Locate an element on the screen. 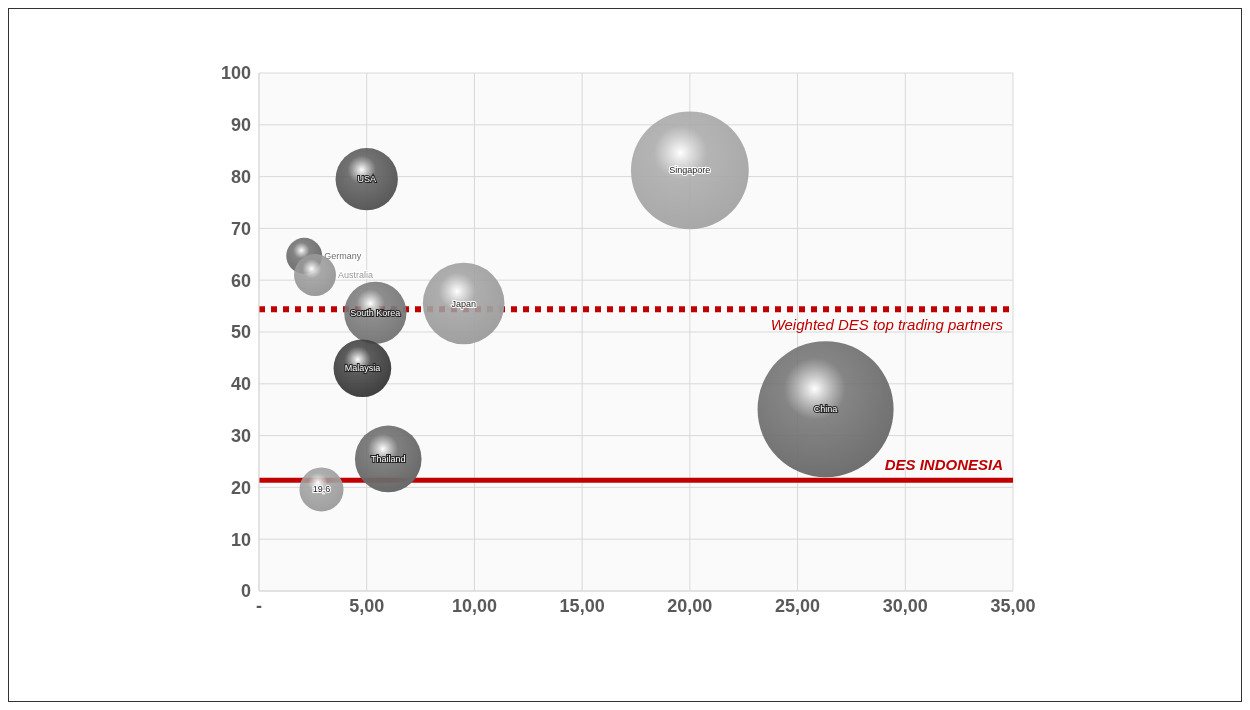  y-tick-label: 100 is located at coordinates (235, 73).